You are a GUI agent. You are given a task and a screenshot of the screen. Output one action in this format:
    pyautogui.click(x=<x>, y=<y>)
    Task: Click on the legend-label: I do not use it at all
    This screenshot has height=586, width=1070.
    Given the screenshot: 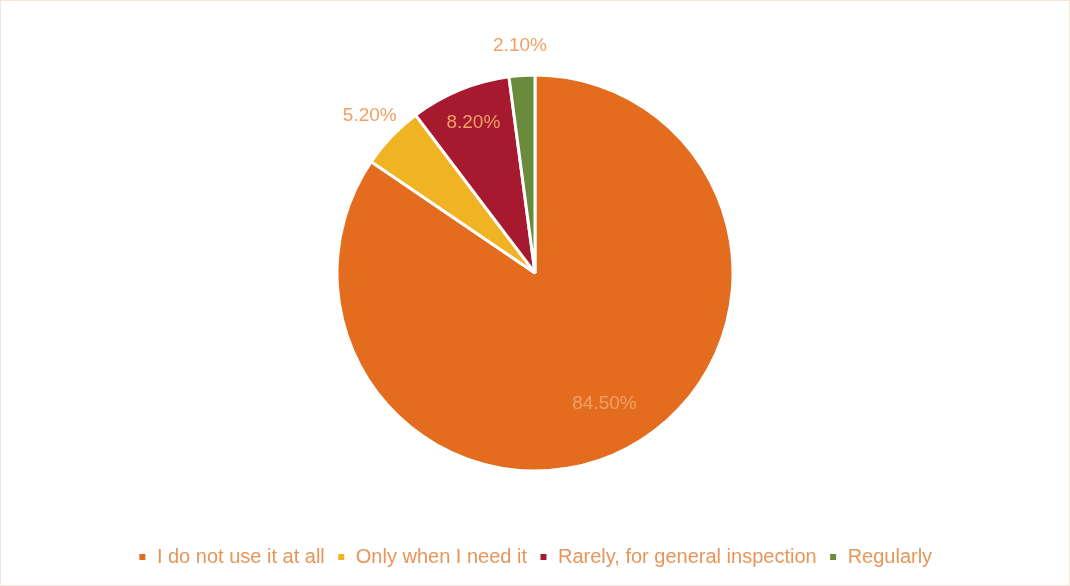 What is the action you would take?
    pyautogui.click(x=240, y=555)
    